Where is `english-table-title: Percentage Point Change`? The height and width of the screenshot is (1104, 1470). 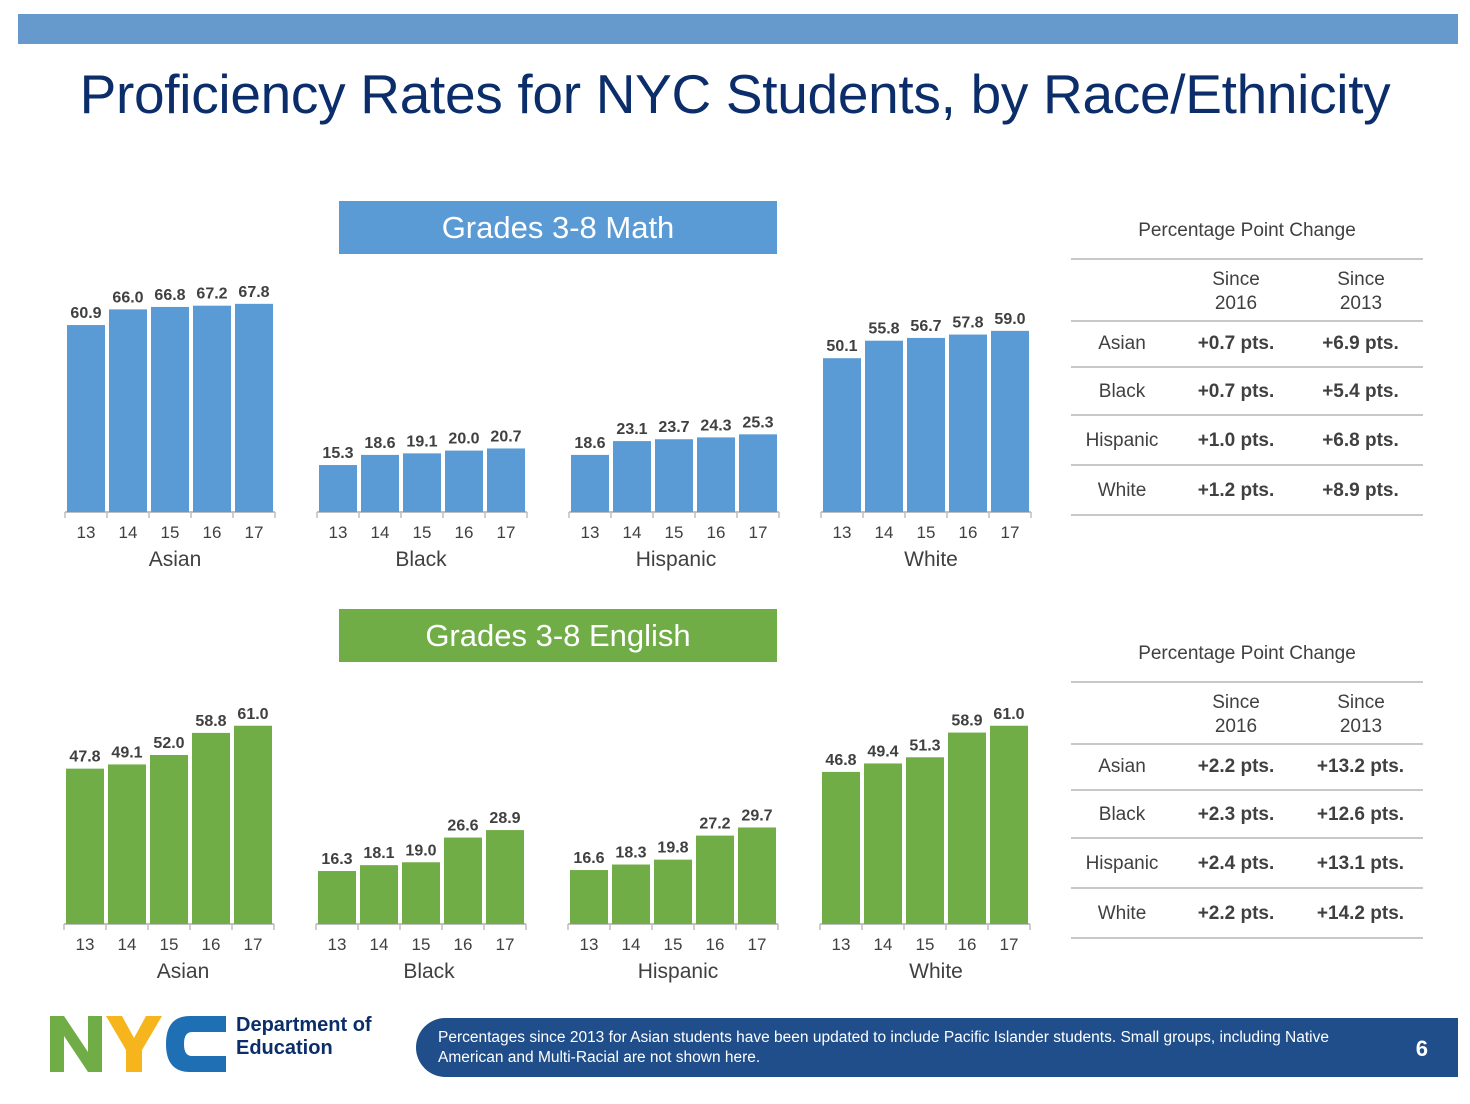 english-table-title: Percentage Point Change is located at coordinates (1247, 653).